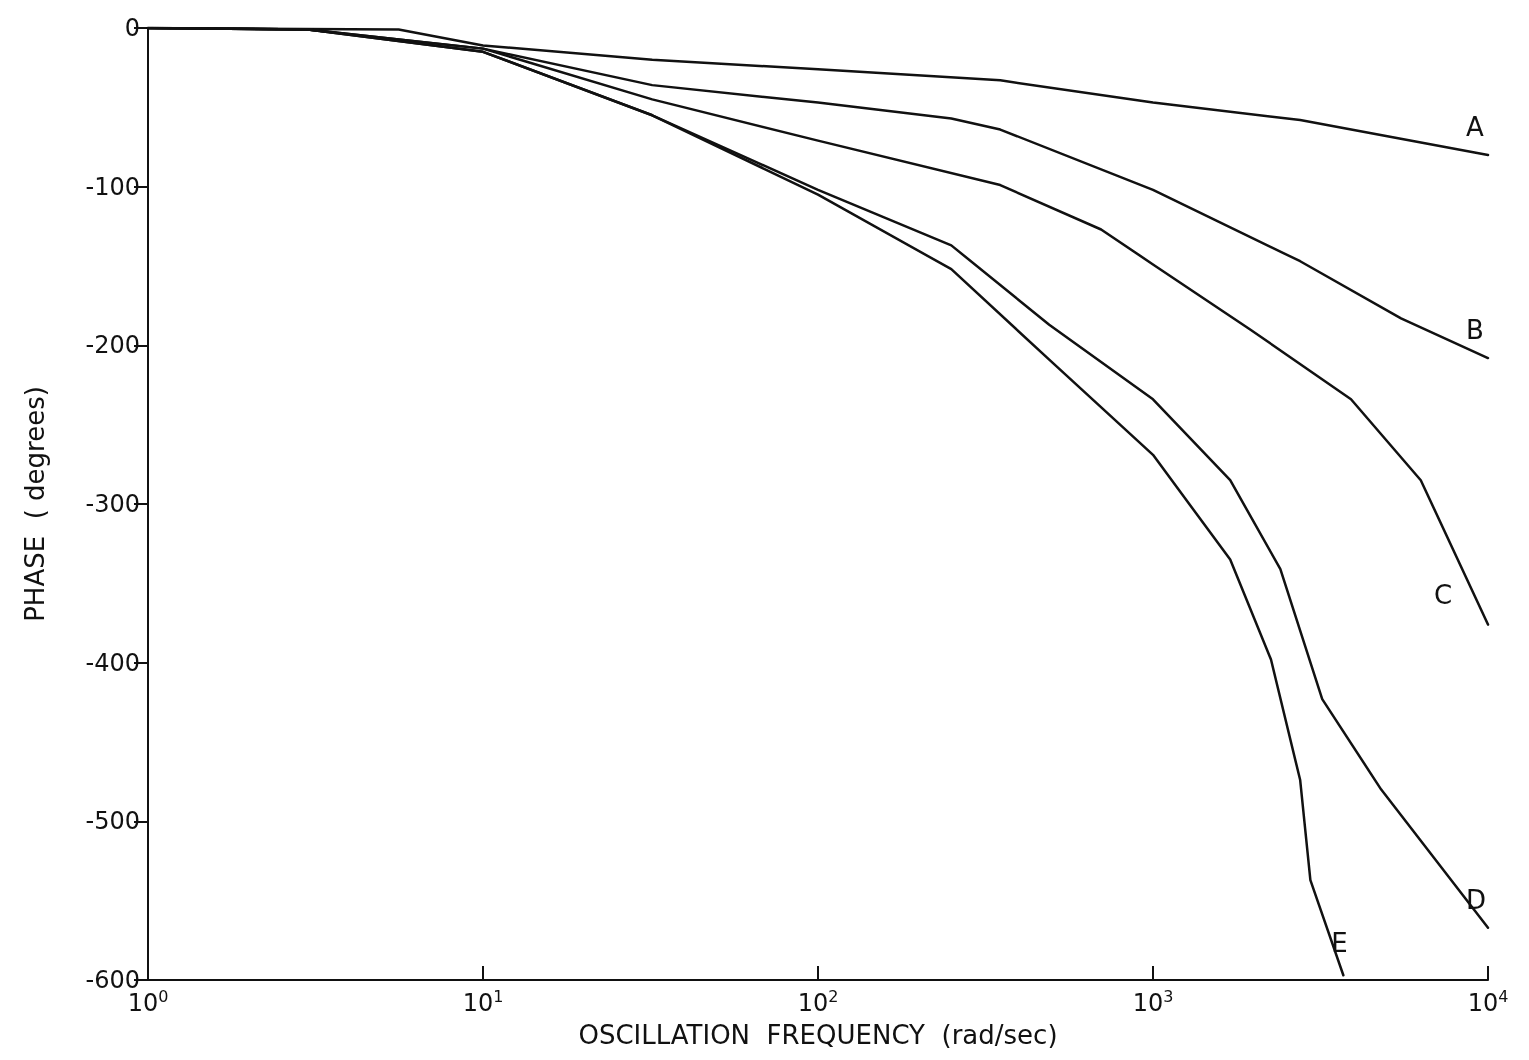 The width and height of the screenshot is (1529, 1060). Describe the element at coordinates (112, 345) in the screenshot. I see `y-tick-label: -200` at that location.